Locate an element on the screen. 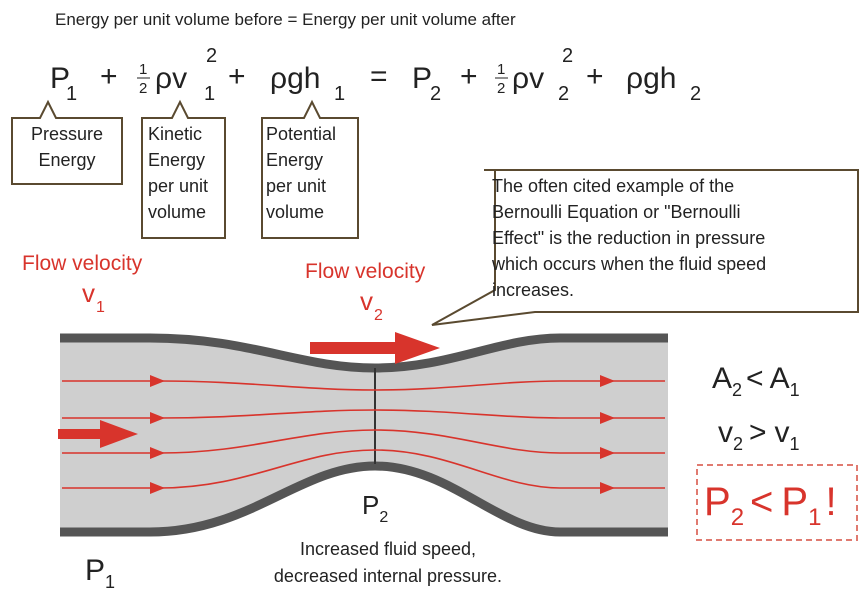 The height and width of the screenshot is (594, 861). callout-line: which occurs when the fluid speed is located at coordinates (628, 264).